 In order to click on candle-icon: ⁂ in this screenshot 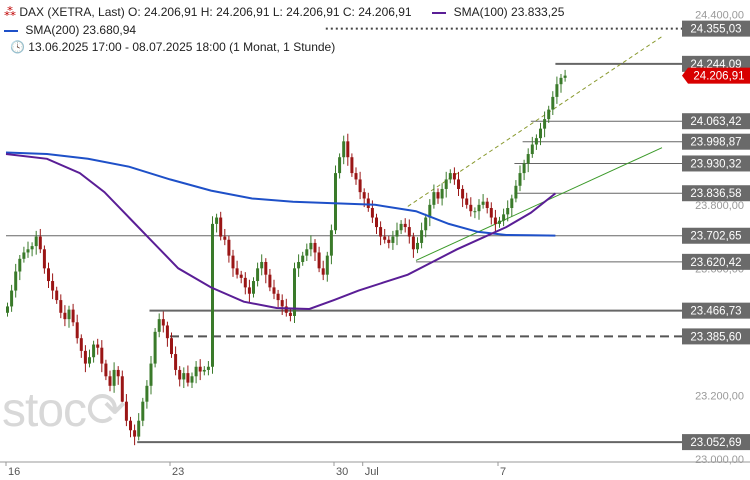, I will do `click(10, 12)`.